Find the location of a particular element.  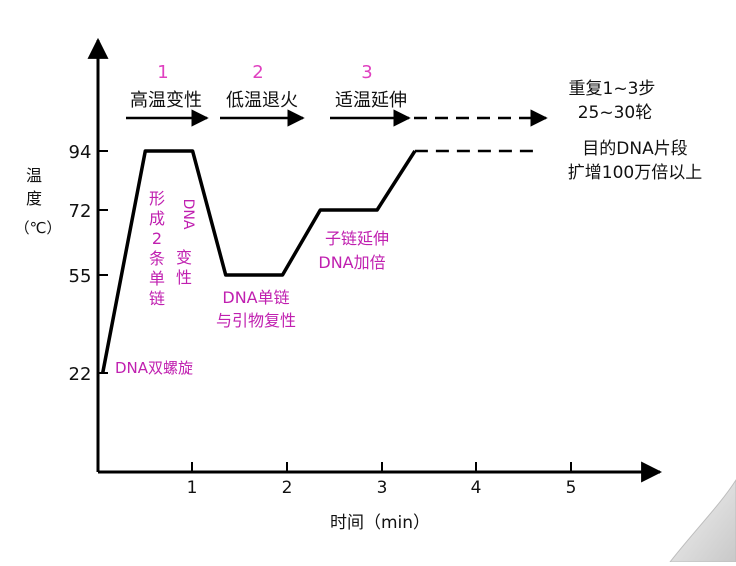

step-1-label: 高温变性 is located at coordinates (166, 100).